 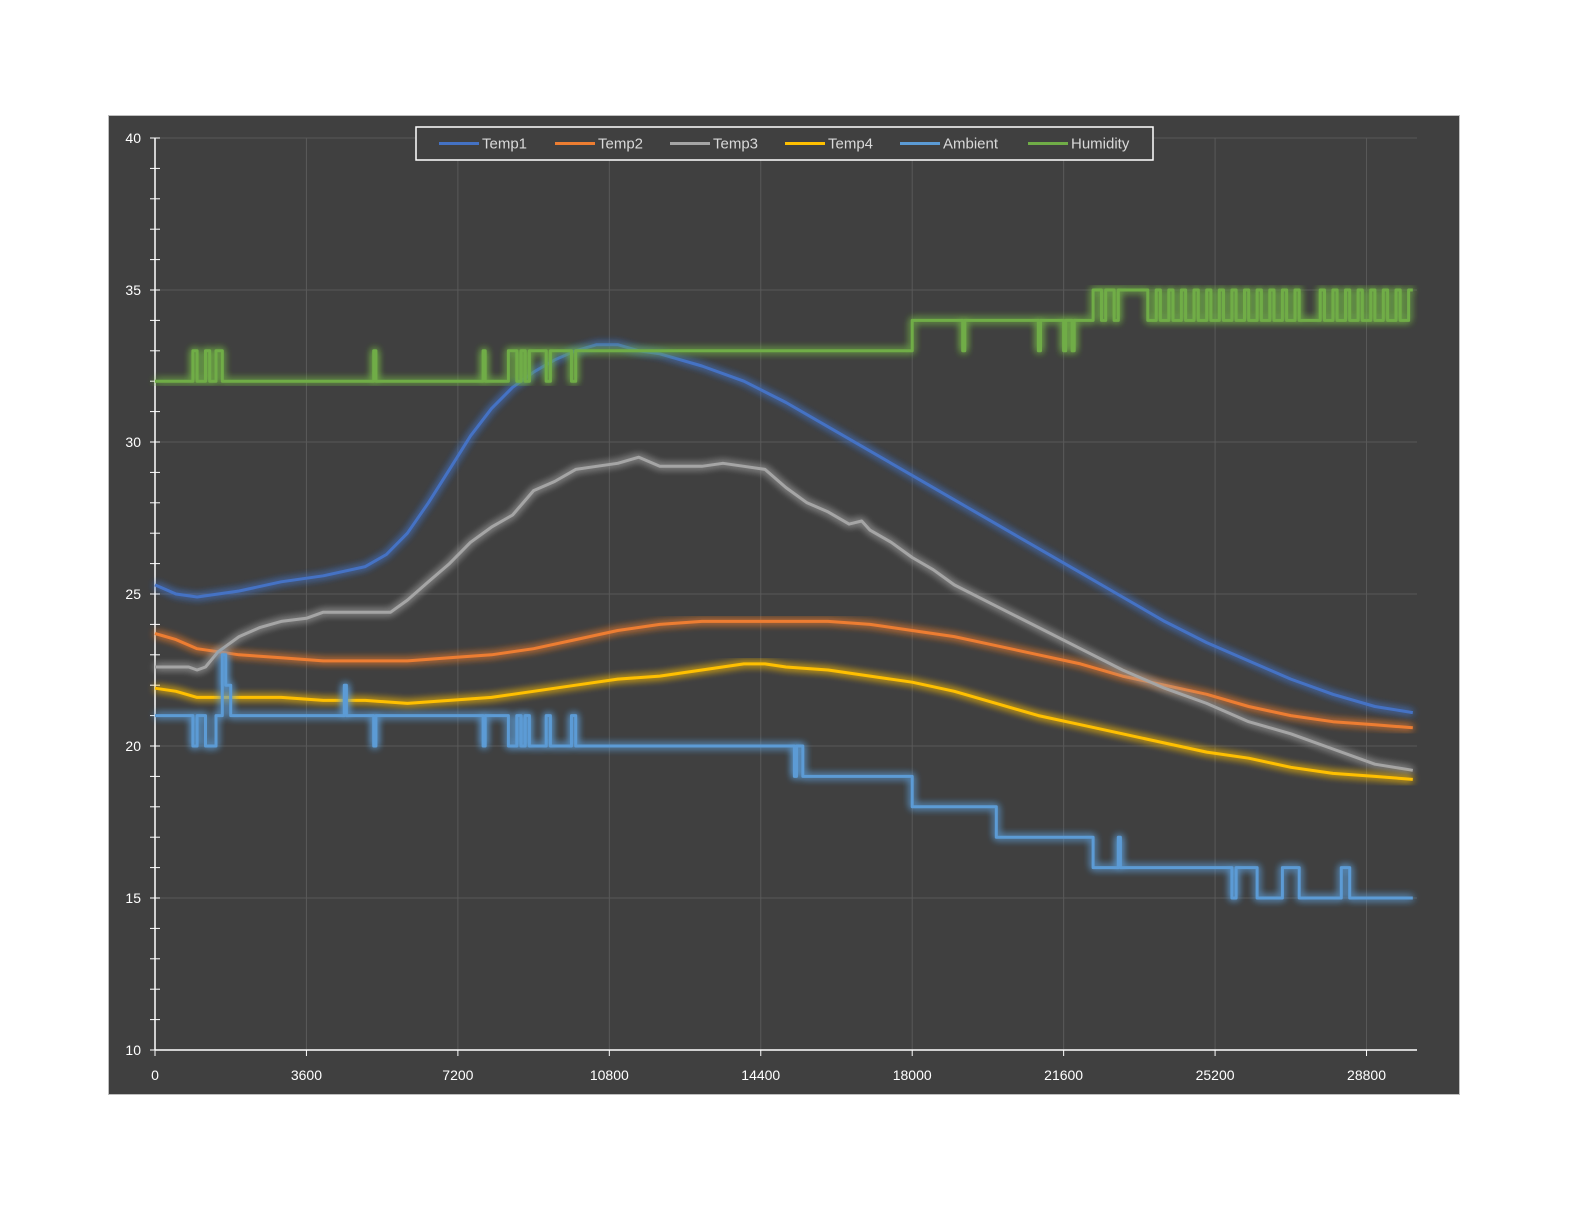 What do you see at coordinates (784, 335) in the screenshot?
I see `series-line-humidity` at bounding box center [784, 335].